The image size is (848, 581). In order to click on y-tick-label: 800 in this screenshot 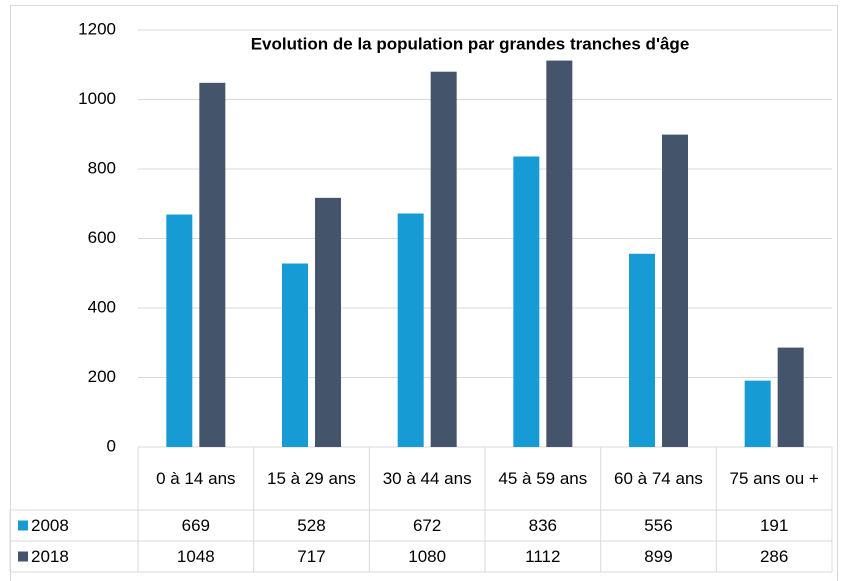, I will do `click(102, 167)`.